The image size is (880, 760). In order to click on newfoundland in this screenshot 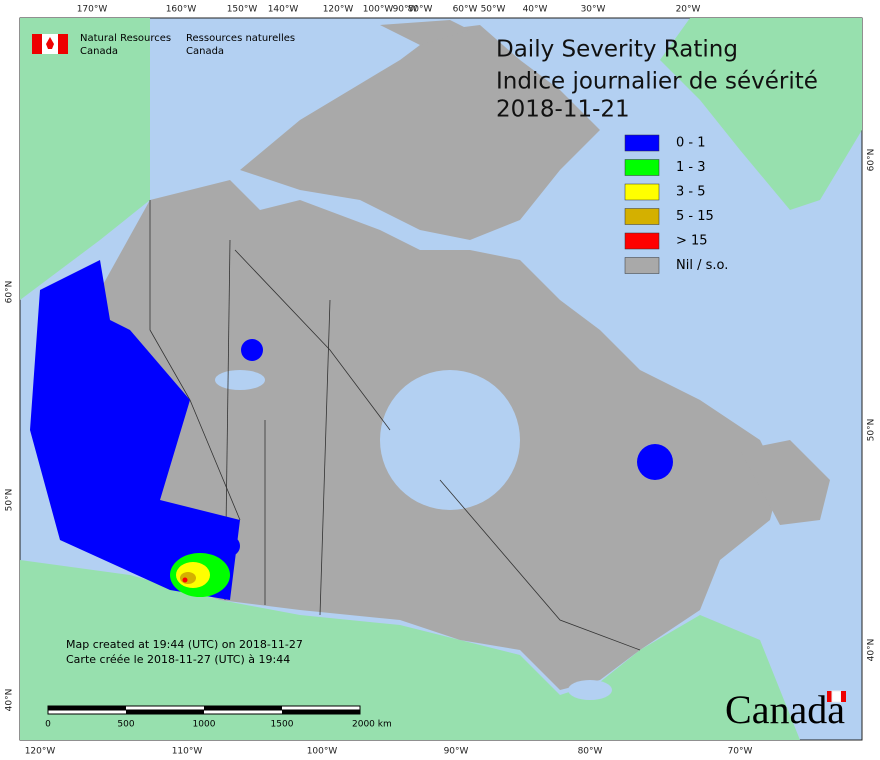, I will do `click(785, 482)`.